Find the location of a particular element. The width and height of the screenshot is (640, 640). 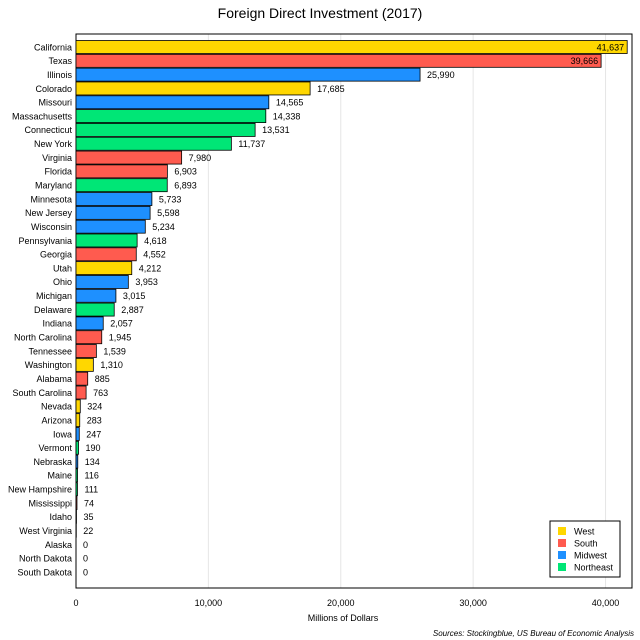

category-label: Nevada is located at coordinates (56, 407).